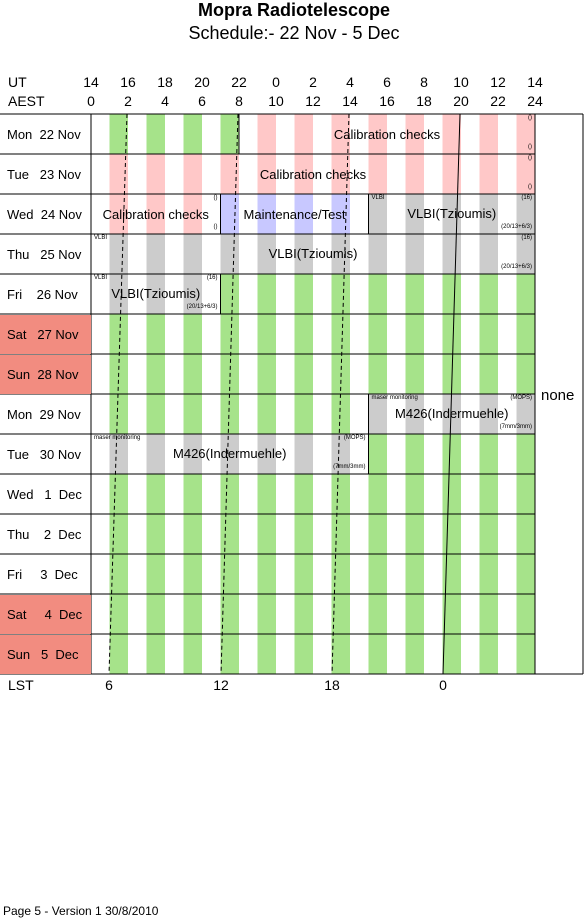 This screenshot has width=588, height=919. I want to click on aest-hour-label: 22, so click(498, 101).